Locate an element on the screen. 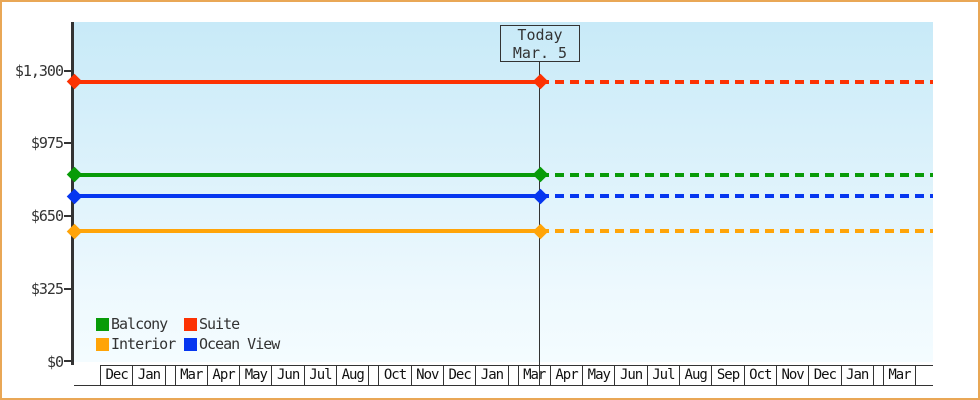 The height and width of the screenshot is (400, 980). price-line-ocean-view-past is located at coordinates (307, 196).